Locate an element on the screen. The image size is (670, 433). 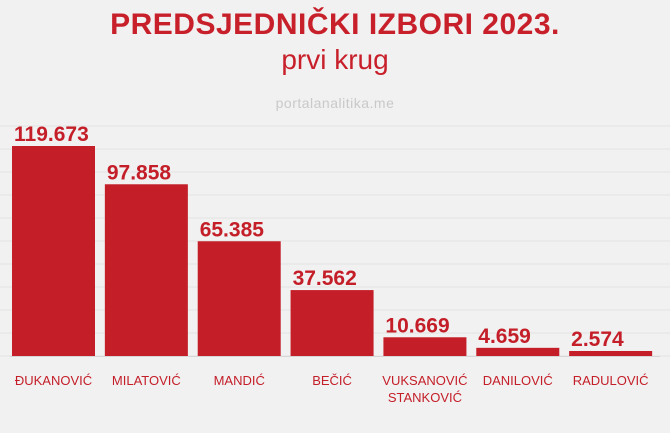
category-label: MANDIĆ is located at coordinates (239, 380).